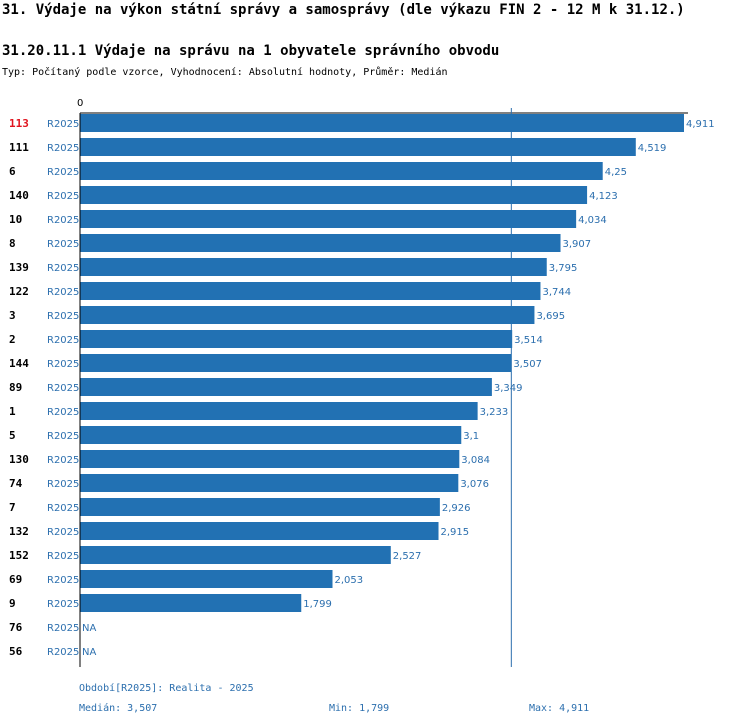 The image size is (750, 726). What do you see at coordinates (12, 603) in the screenshot?
I see `category-label: 9` at bounding box center [12, 603].